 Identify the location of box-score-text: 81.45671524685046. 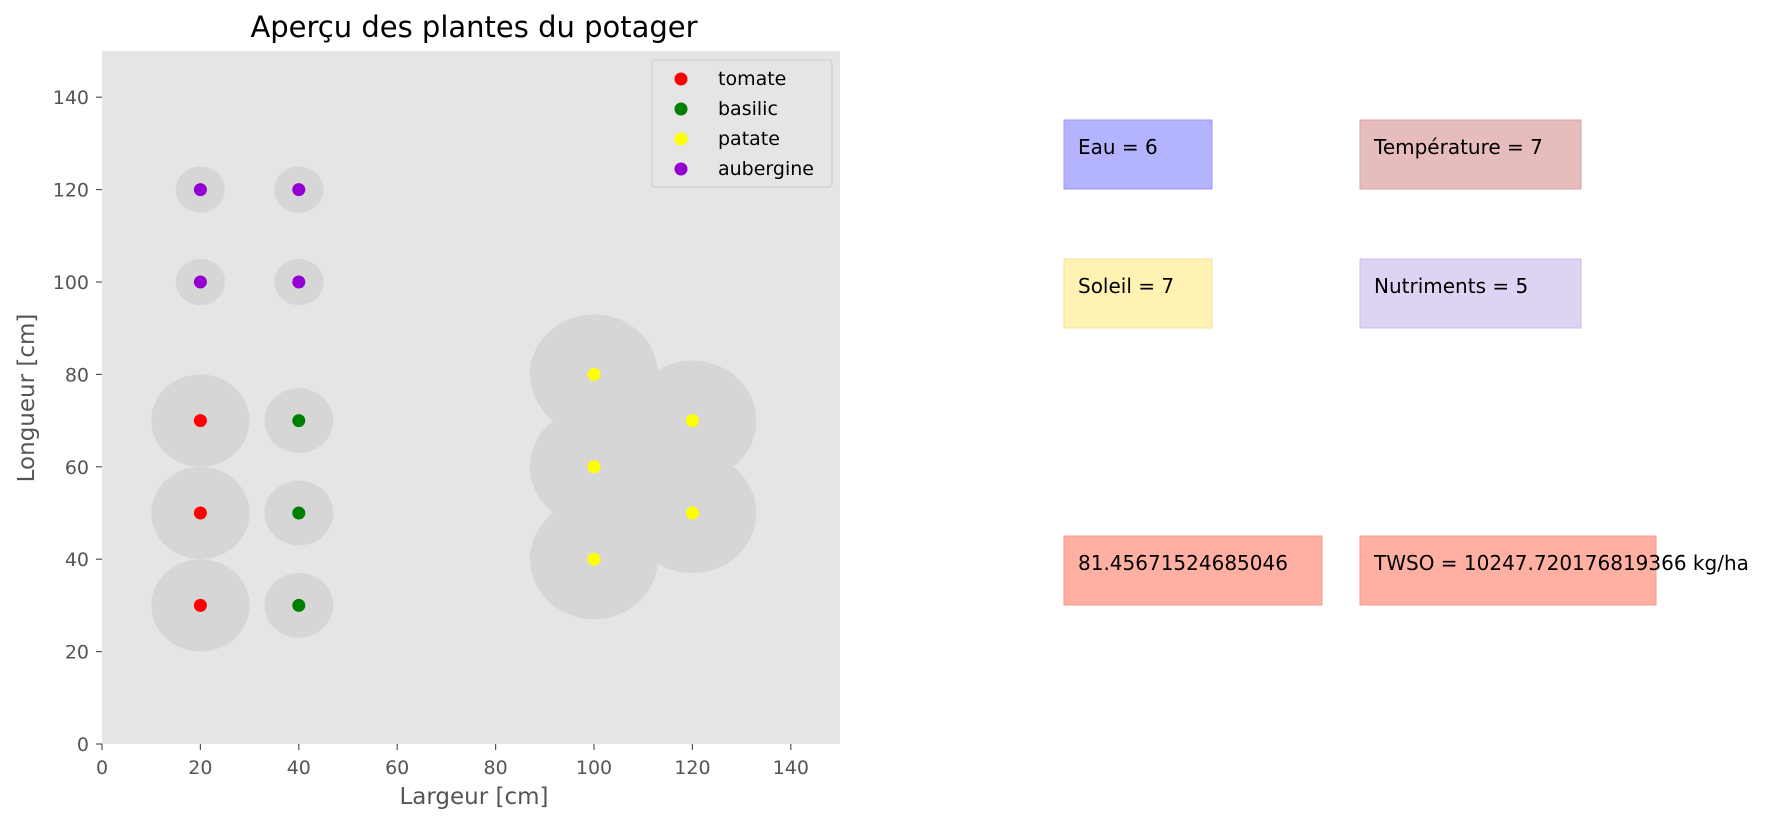
(1183, 563).